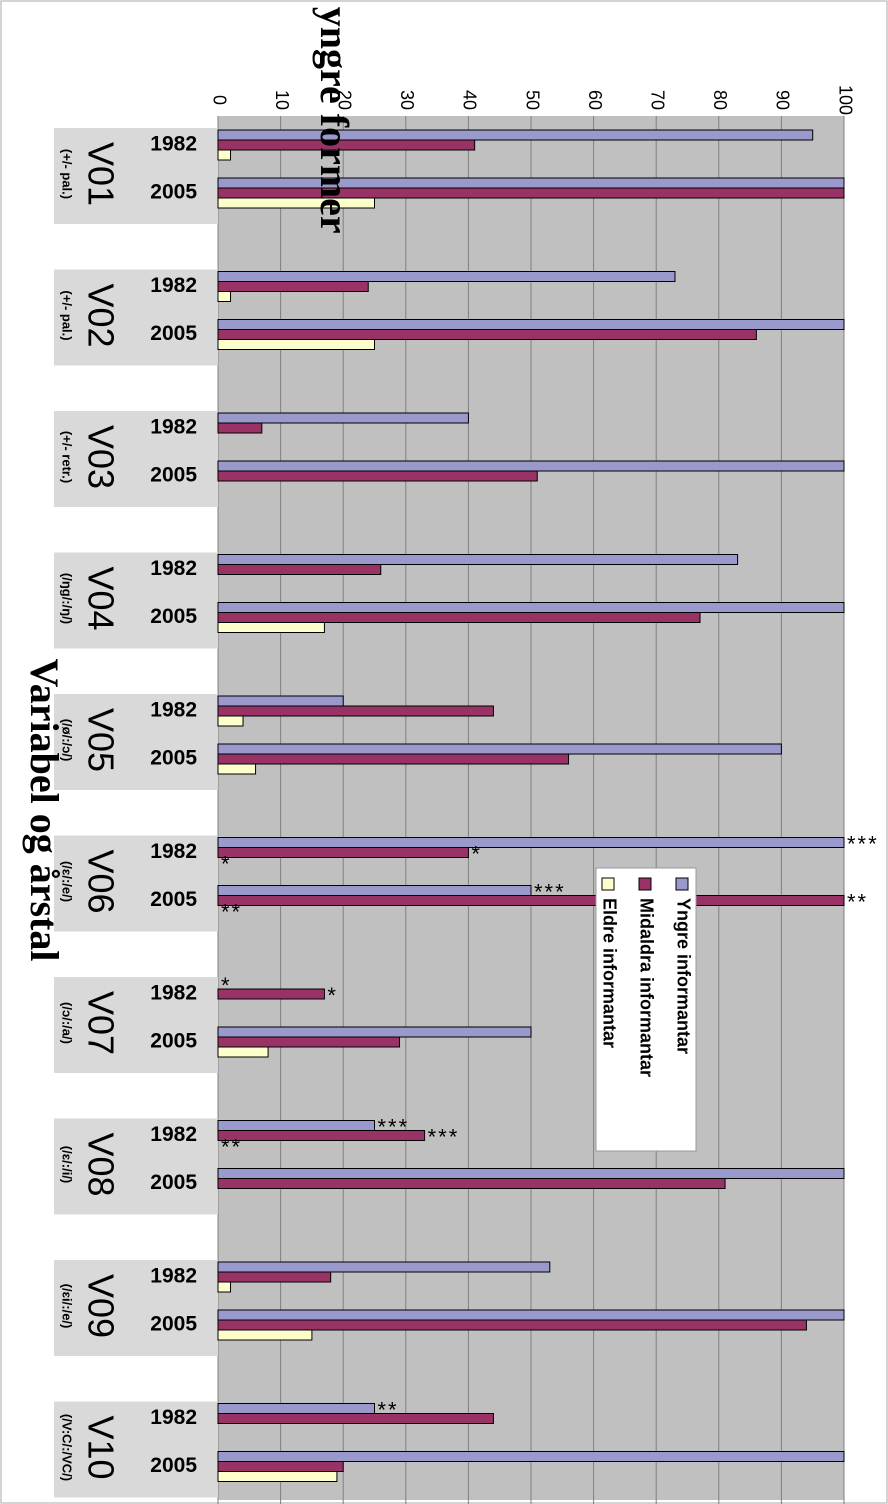 The image size is (888, 1504). Describe the element at coordinates (100, 1447) in the screenshot. I see `category-label: V10` at that location.